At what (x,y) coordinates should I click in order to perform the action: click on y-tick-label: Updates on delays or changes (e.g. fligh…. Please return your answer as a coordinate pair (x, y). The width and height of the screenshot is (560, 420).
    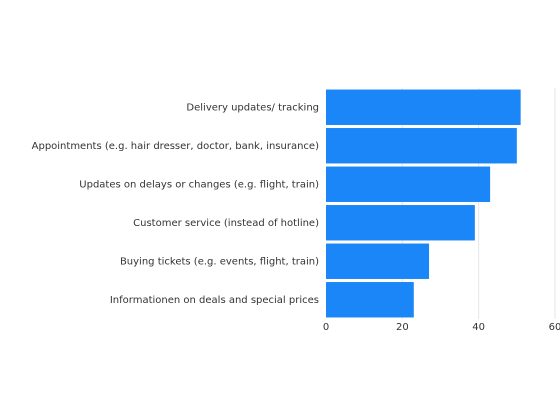
    Looking at the image, I should click on (199, 184).